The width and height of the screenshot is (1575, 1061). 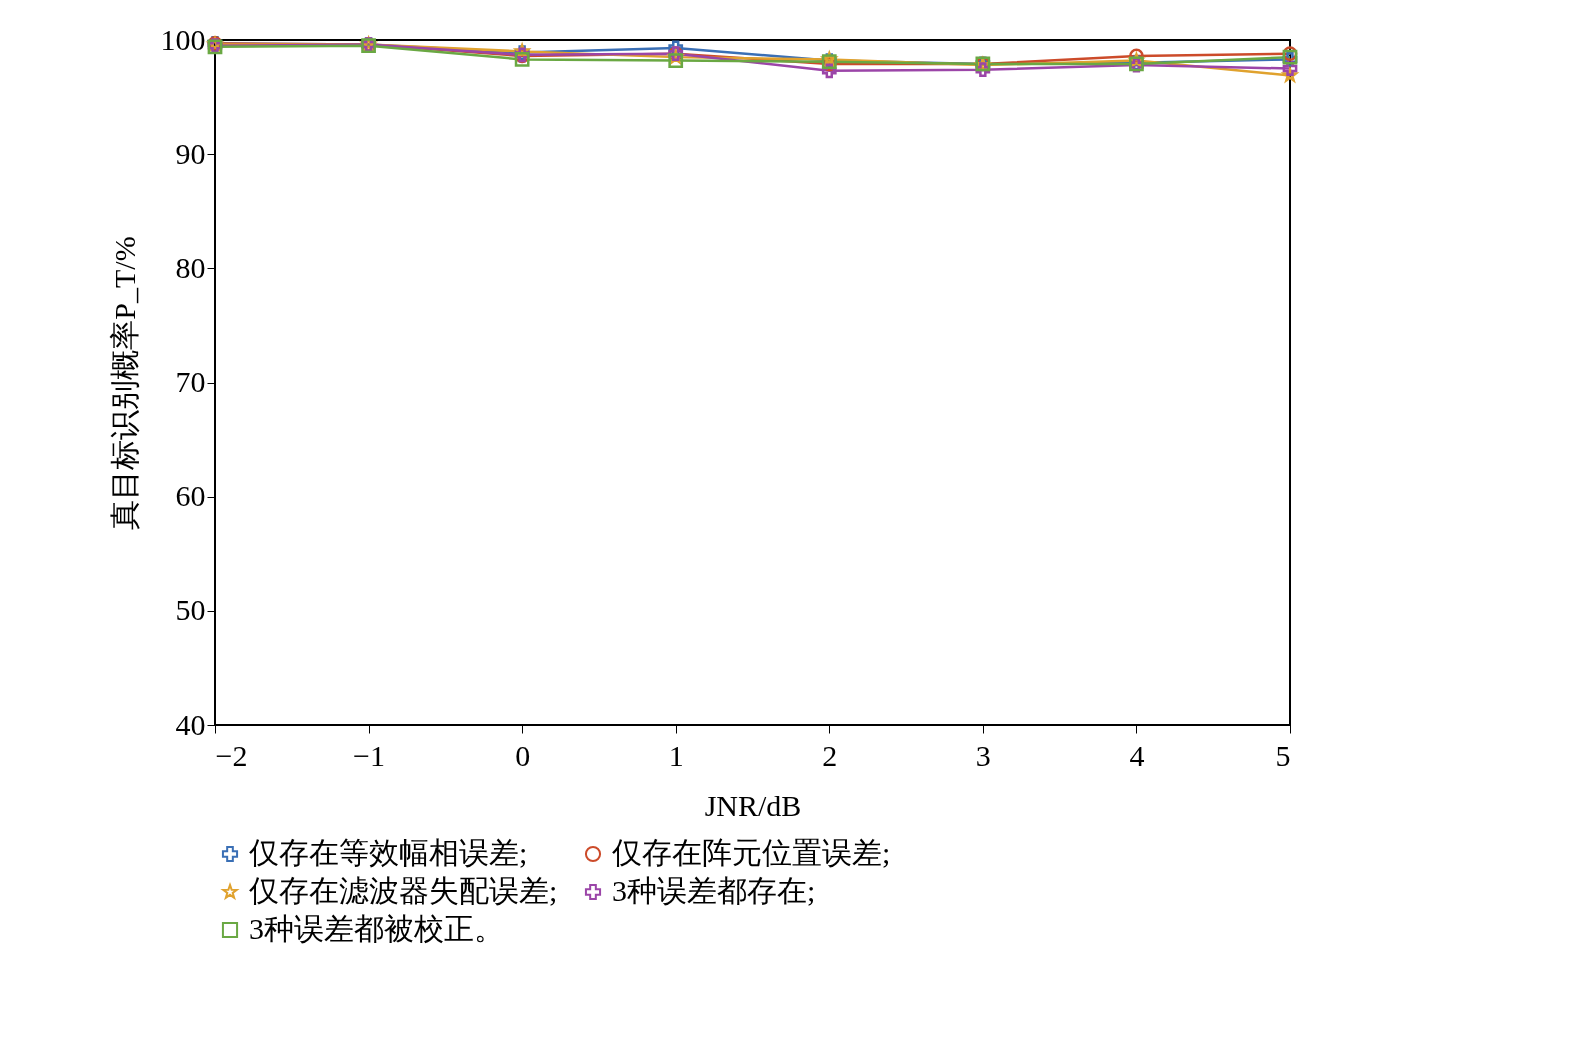 I want to click on legend-label: 3种误差都被校正。, so click(x=376, y=928).